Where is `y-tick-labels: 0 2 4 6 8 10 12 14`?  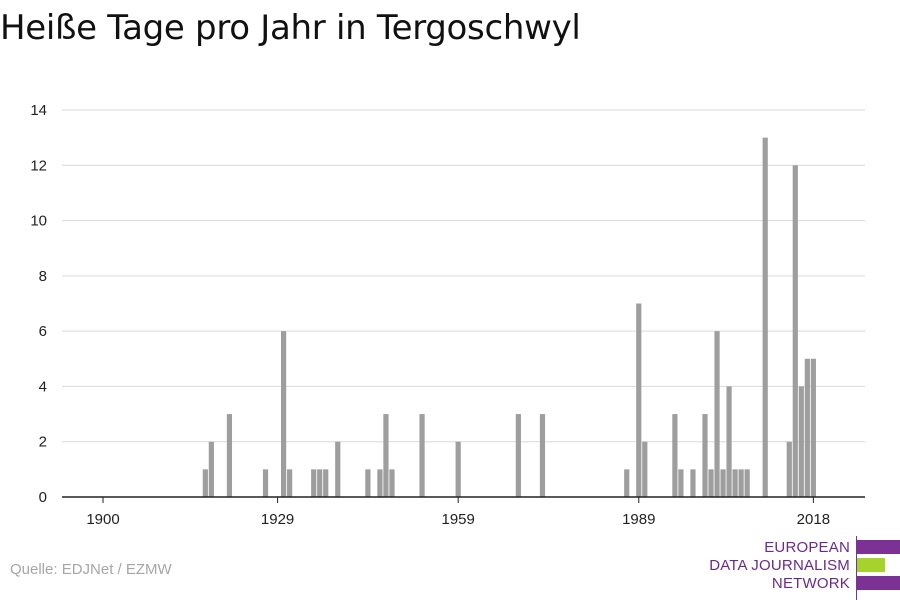 y-tick-labels: 0 2 4 6 8 10 12 14 is located at coordinates (38, 304).